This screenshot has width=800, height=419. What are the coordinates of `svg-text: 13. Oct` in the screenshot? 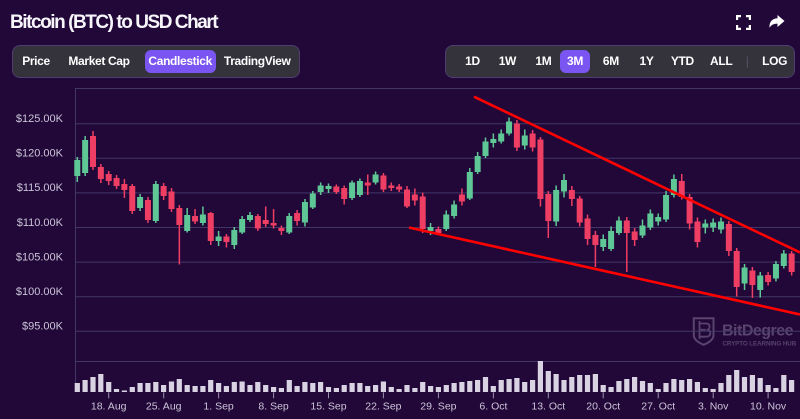 It's located at (548, 407).